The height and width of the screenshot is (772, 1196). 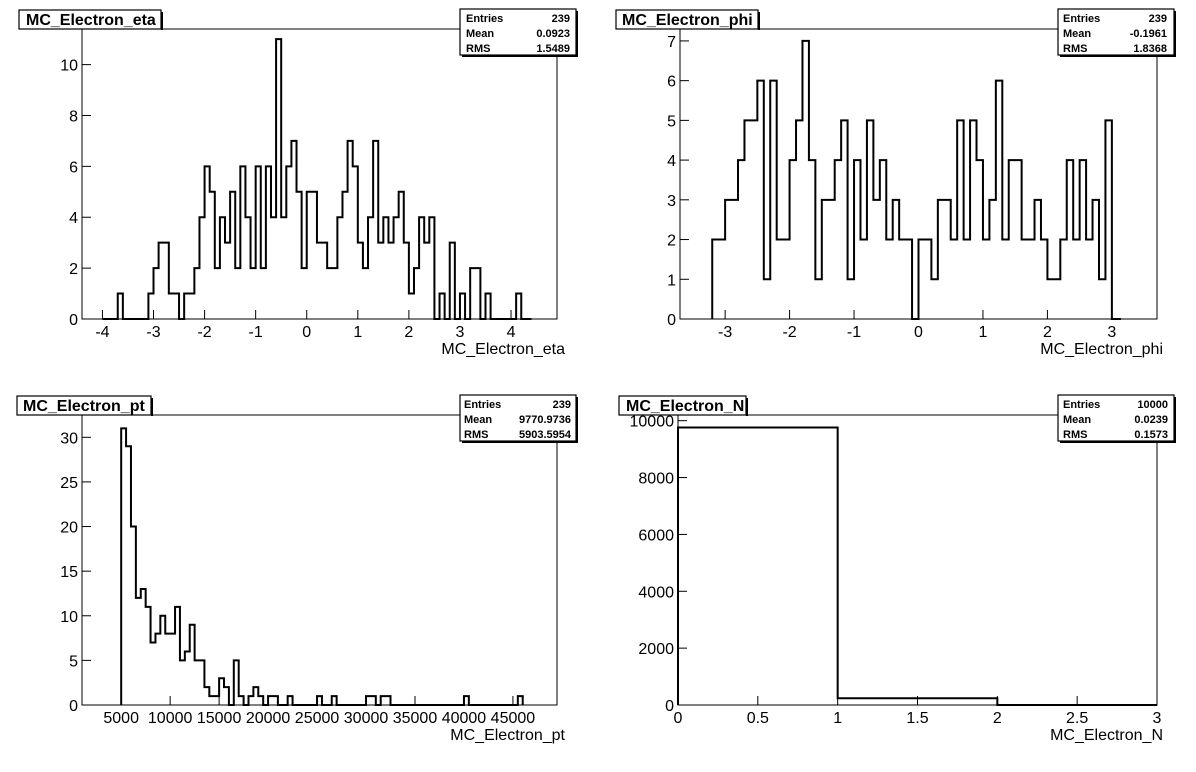 I want to click on y-tick-label: 2, so click(x=73, y=269).